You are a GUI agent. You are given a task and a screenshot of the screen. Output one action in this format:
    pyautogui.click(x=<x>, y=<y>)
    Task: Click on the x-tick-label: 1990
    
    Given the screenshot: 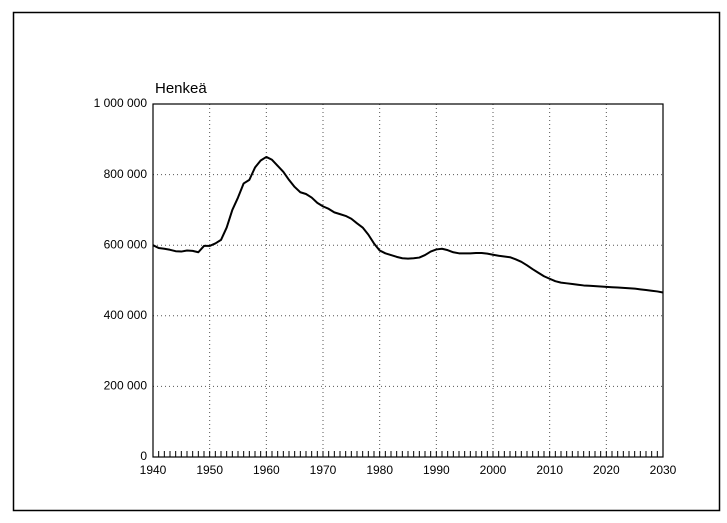 What is the action you would take?
    pyautogui.click(x=436, y=470)
    